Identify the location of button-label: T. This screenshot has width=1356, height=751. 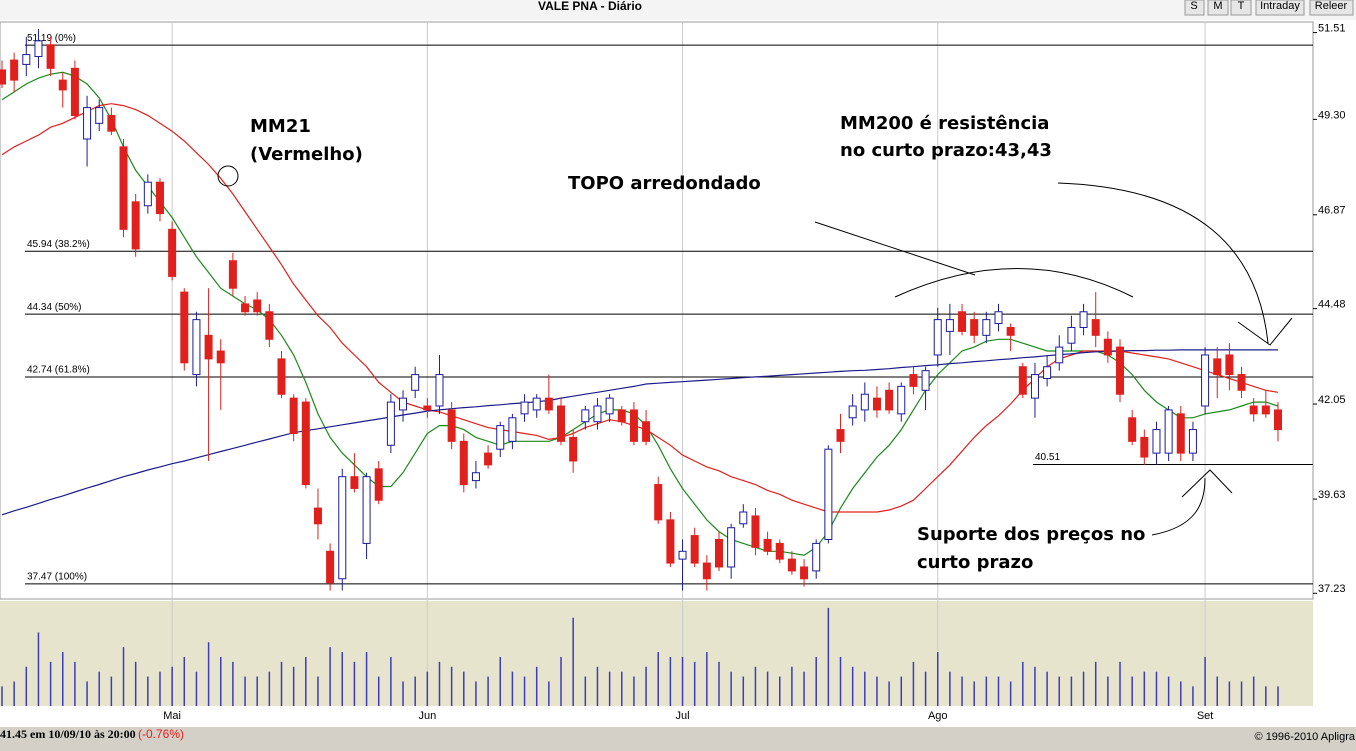
(1241, 6).